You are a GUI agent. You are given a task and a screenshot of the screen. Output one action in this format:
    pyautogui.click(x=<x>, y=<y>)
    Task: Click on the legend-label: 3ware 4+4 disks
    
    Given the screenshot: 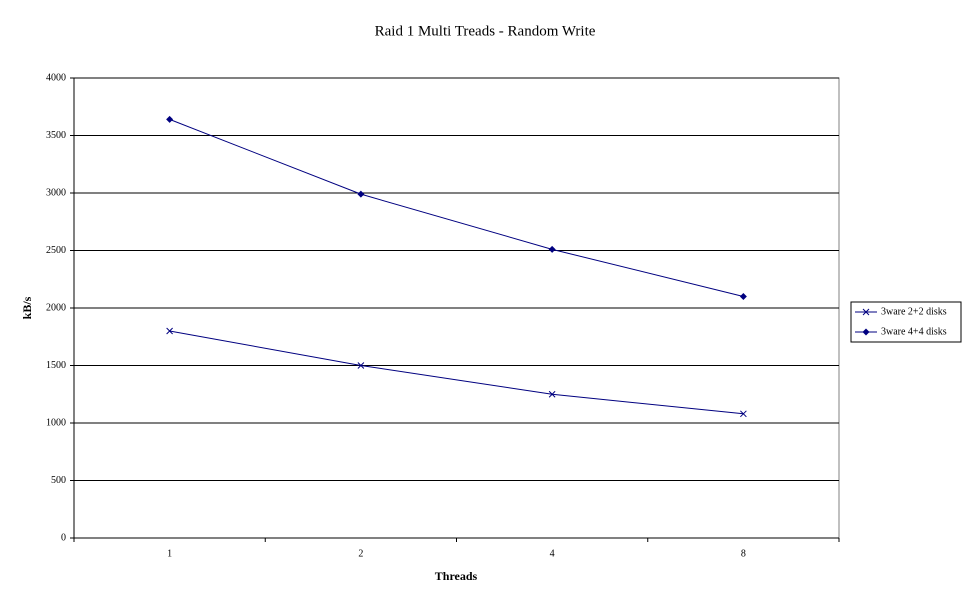 What is the action you would take?
    pyautogui.click(x=914, y=331)
    